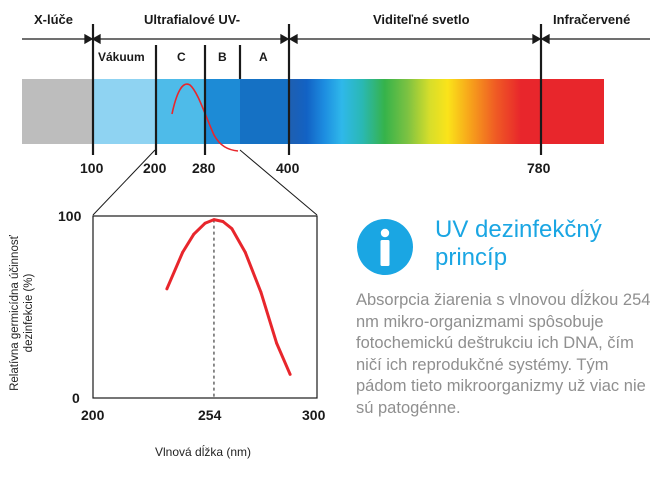  I want to click on x-tick-300: 300, so click(314, 415).